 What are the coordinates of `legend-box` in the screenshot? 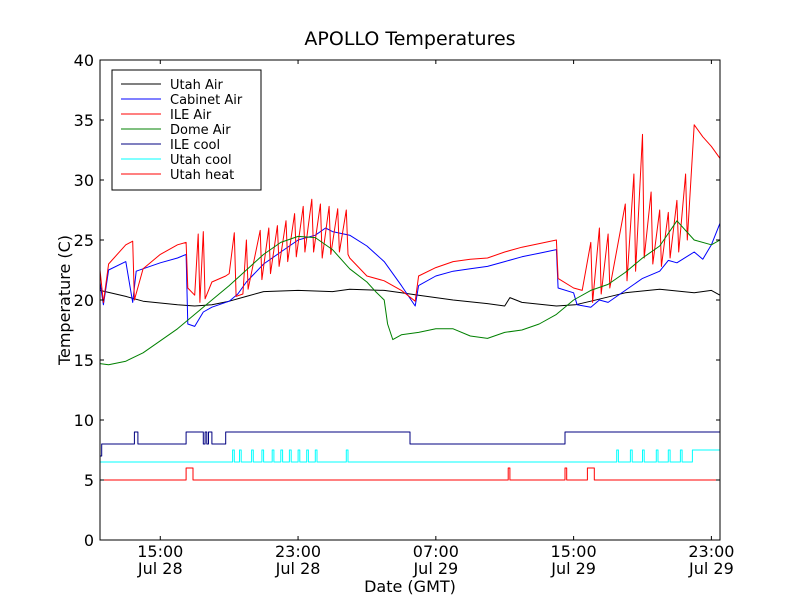 It's located at (186, 130).